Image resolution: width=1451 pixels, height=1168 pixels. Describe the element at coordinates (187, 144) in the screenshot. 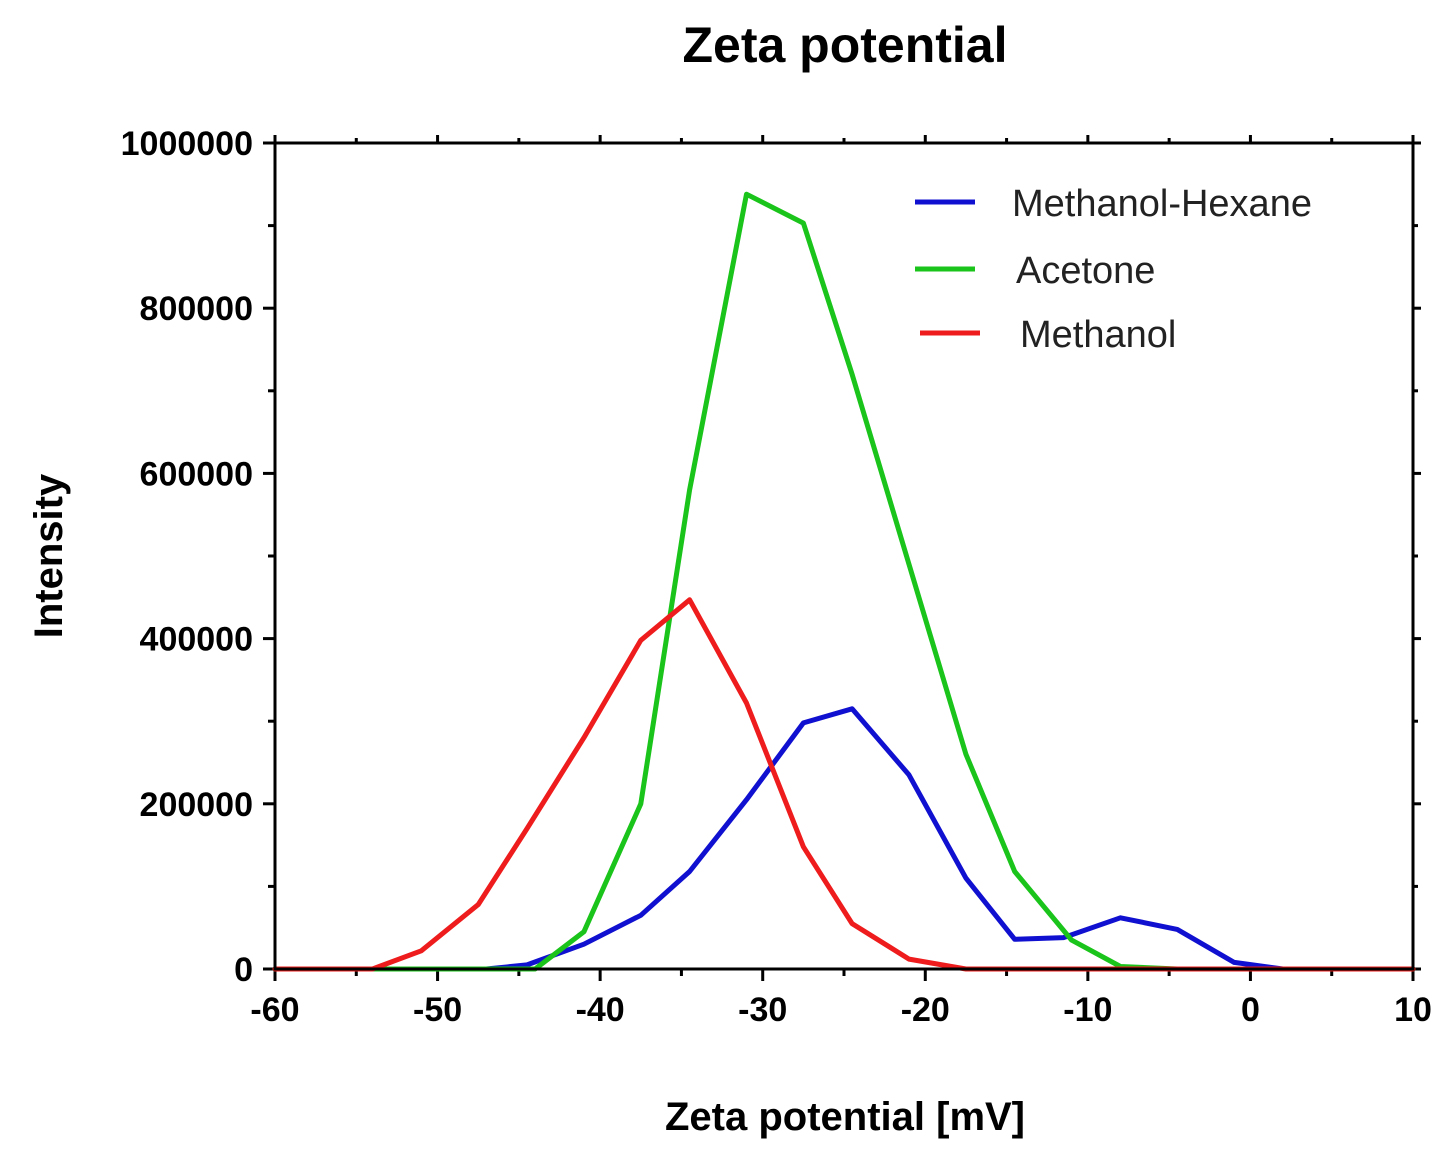

I see `y-tick-label: 1000000` at that location.